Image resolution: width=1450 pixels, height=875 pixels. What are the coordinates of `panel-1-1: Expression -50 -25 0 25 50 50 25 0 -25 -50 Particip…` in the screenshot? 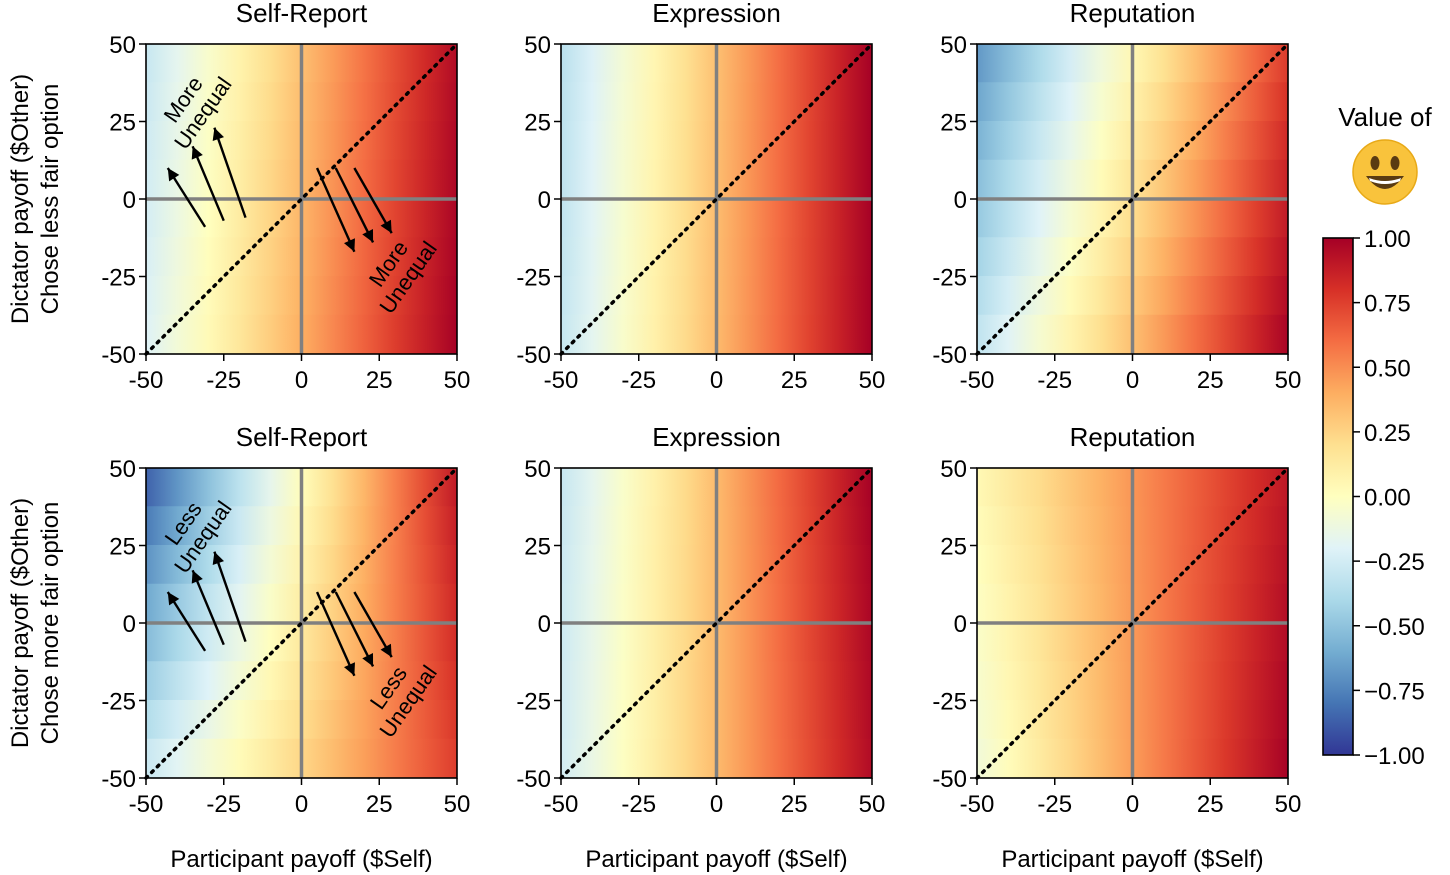 It's located at (700, 647).